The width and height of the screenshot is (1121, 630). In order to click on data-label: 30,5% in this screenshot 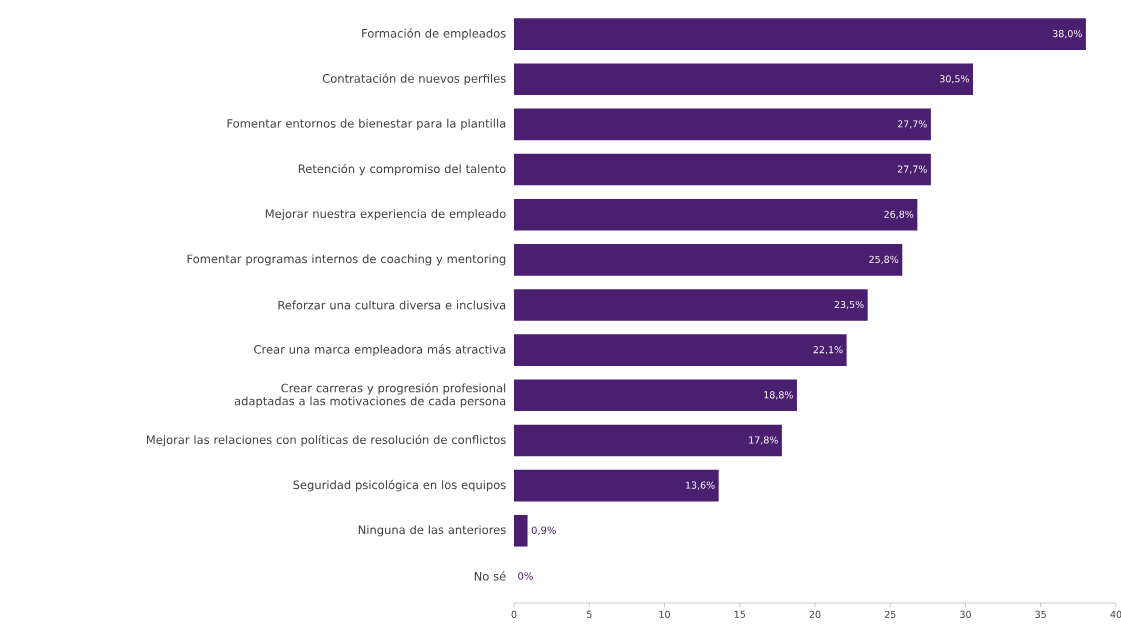, I will do `click(954, 79)`.